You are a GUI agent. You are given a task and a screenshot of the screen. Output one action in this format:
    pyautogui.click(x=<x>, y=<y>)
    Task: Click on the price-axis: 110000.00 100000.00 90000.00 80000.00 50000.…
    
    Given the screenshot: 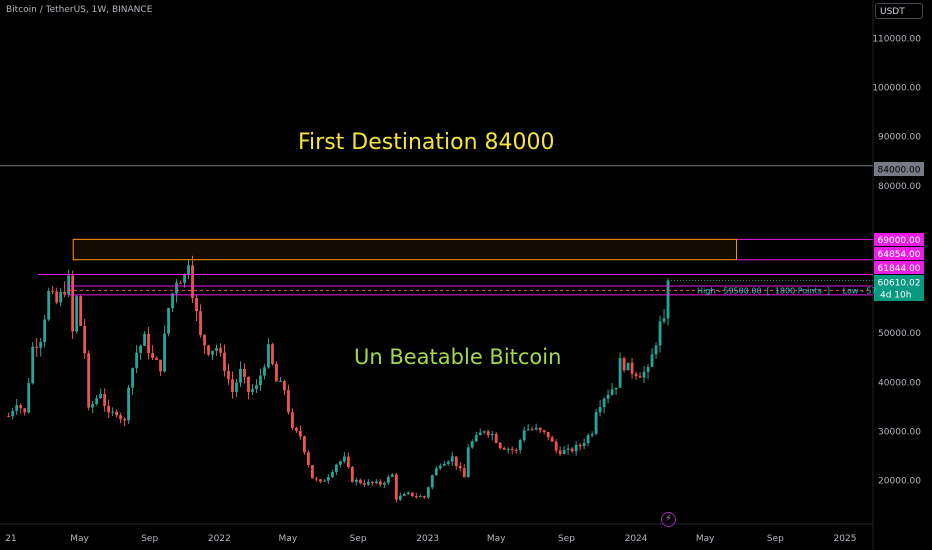 What is the action you would take?
    pyautogui.click(x=896, y=261)
    